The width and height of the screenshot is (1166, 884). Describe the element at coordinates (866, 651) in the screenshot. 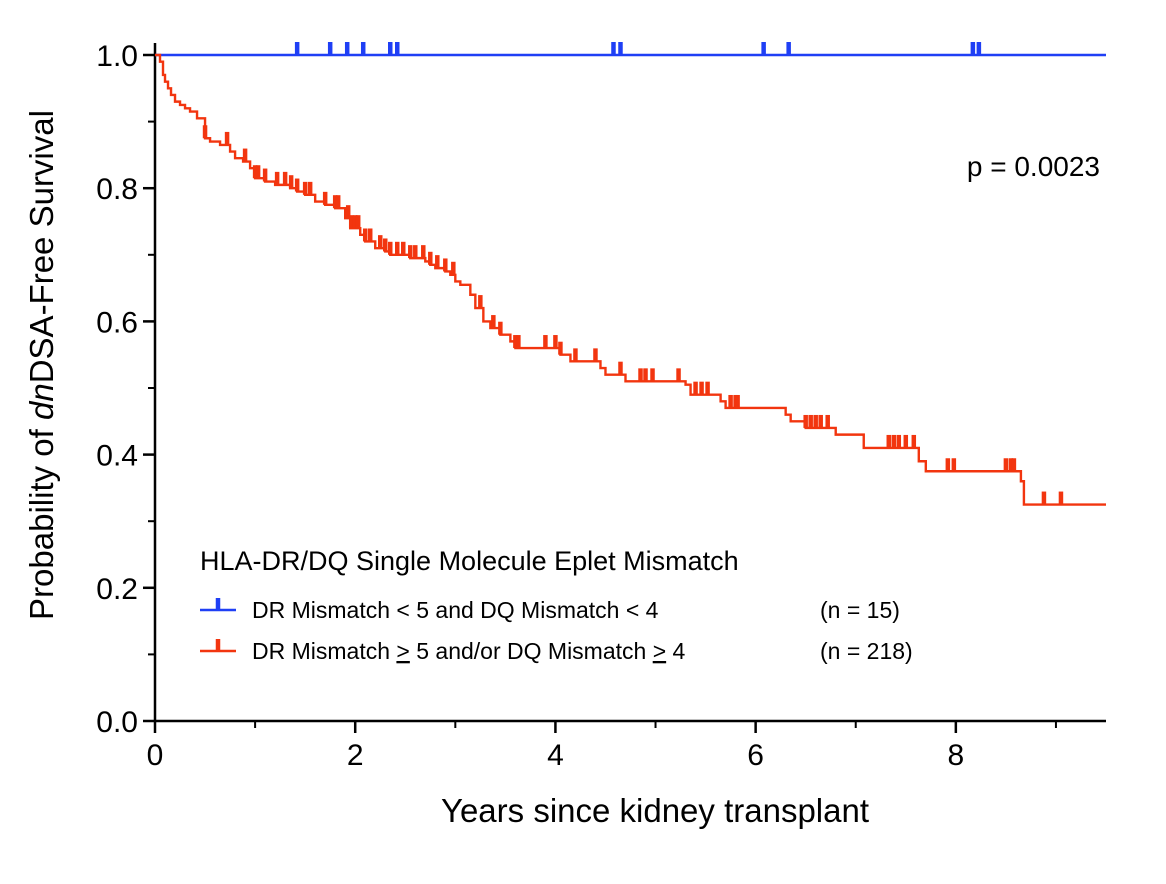

I see `legend-n-high-mismatch: (n = 218)` at that location.